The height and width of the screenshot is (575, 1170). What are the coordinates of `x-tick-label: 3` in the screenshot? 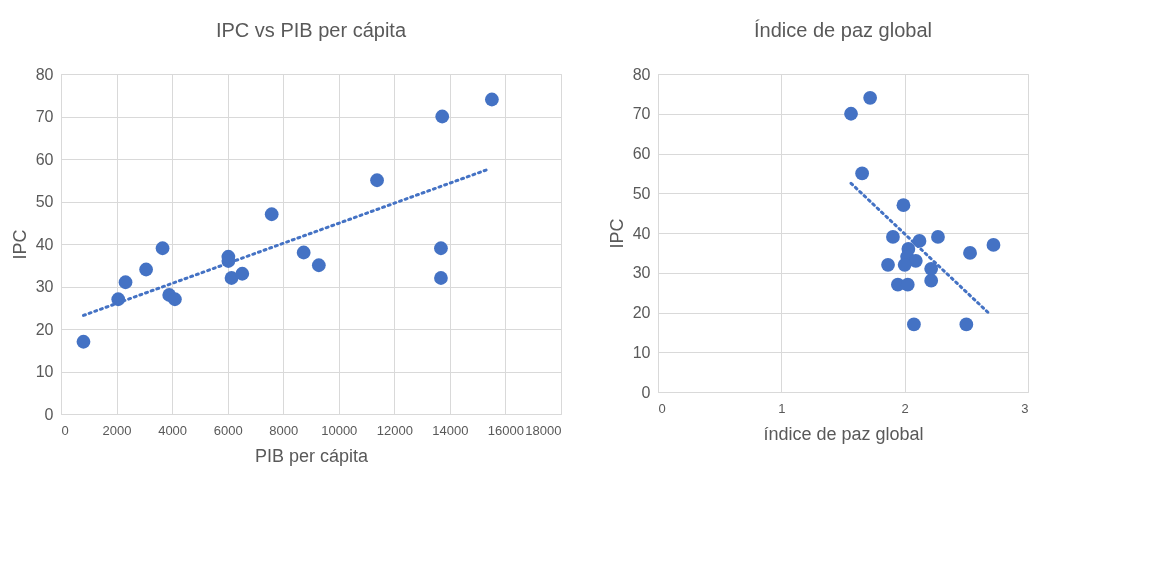 It's located at (1025, 408).